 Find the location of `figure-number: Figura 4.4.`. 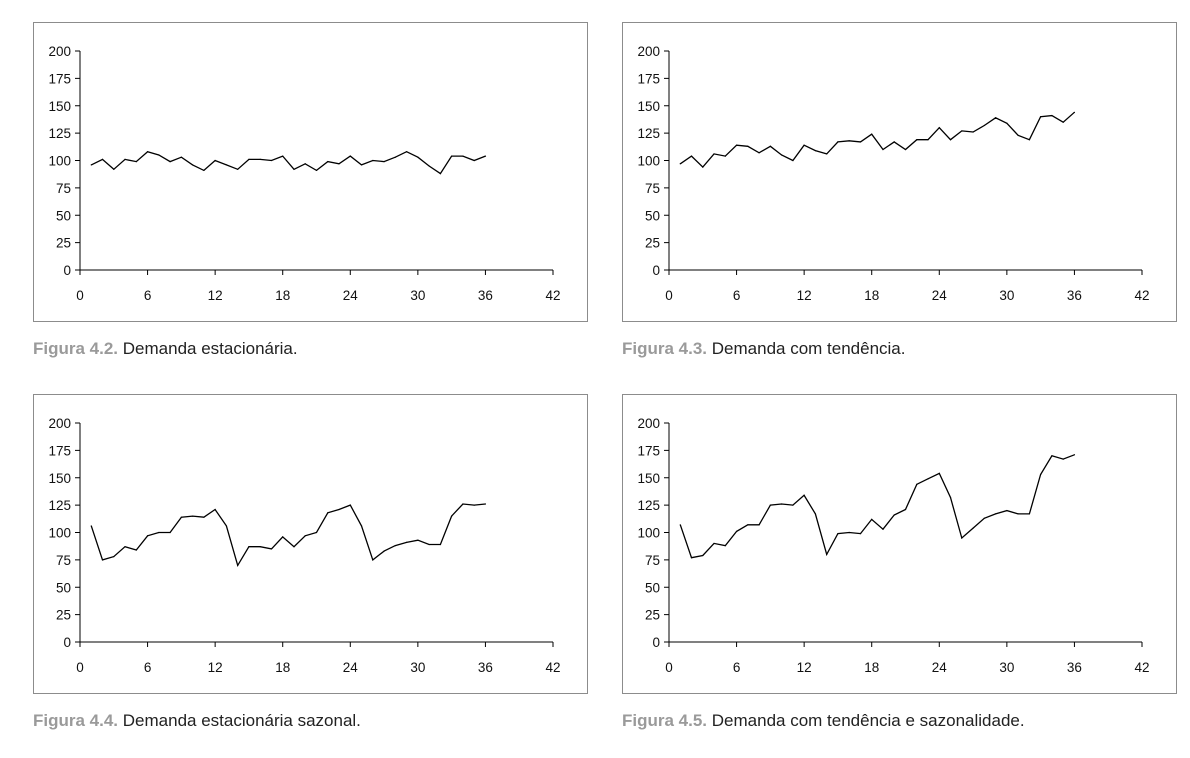

figure-number: Figura 4.4. is located at coordinates (76, 720).